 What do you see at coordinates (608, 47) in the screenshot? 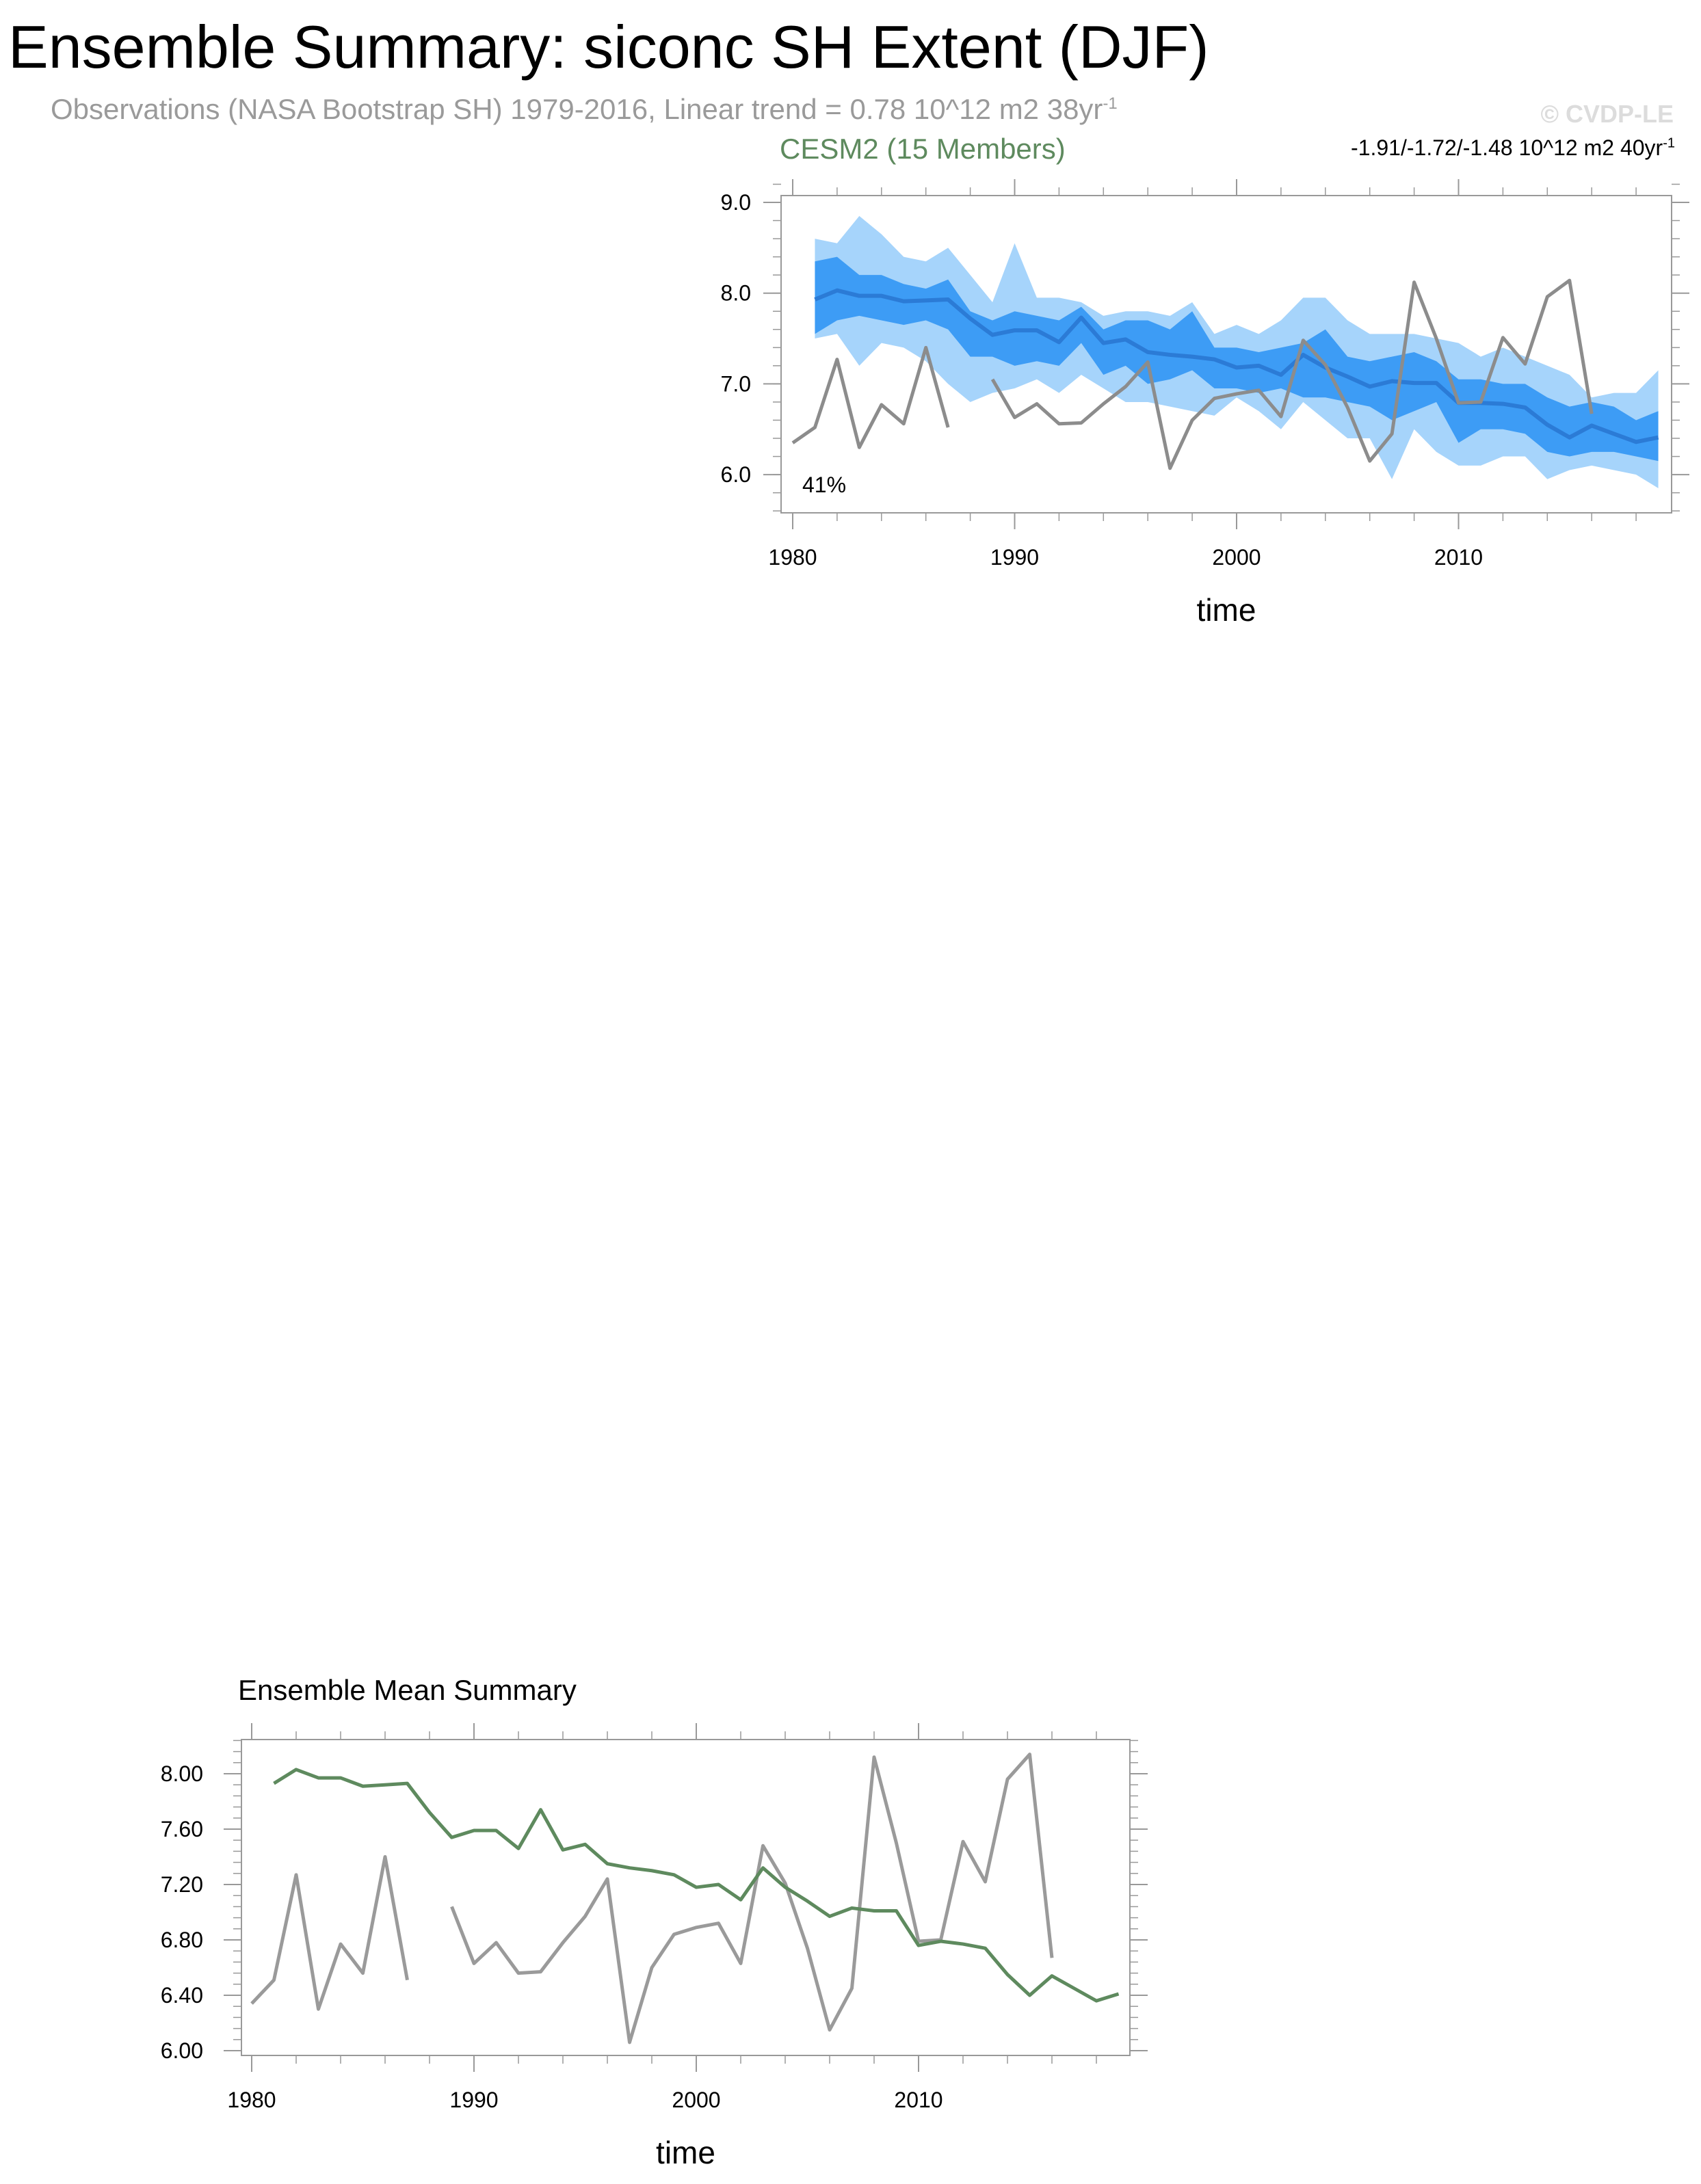
I see `page-title: Ensemble Summary: siconc SH Extent (DJF)` at bounding box center [608, 47].